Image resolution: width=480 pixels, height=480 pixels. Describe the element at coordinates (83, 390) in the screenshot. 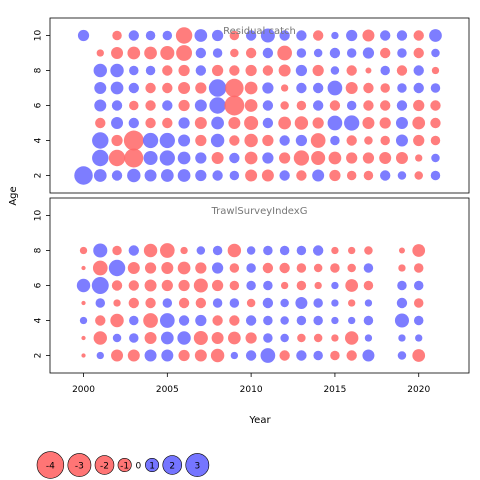

I see `x-tick-label: 2000` at that location.